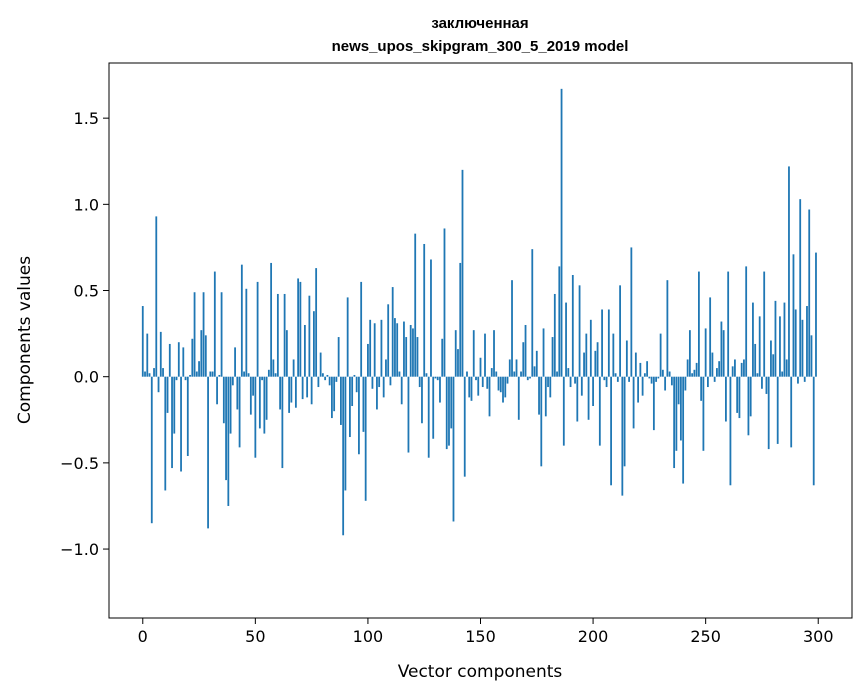 This screenshot has width=867, height=696. What do you see at coordinates (818, 636) in the screenshot?
I see `x-tick-label: 300` at bounding box center [818, 636].